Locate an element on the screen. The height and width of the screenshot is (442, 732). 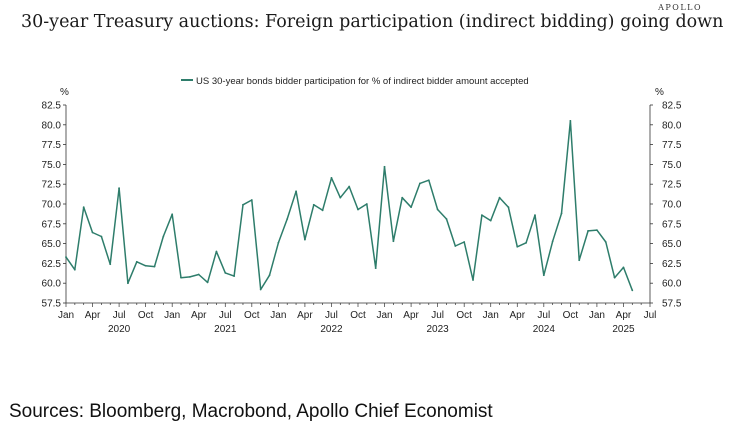
y-tick-label-right: 57.5 is located at coordinates (672, 304).